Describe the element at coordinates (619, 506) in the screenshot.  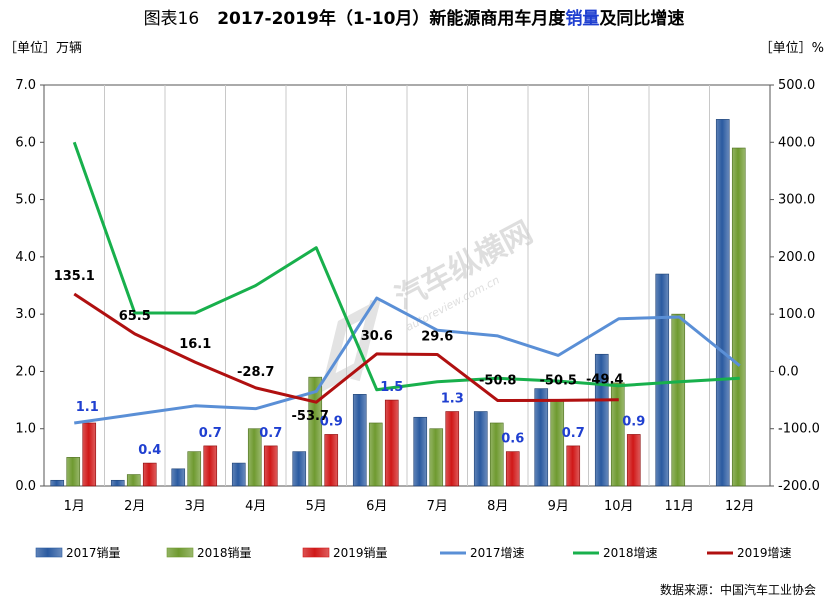
I see `x-tick-label: 10月` at that location.